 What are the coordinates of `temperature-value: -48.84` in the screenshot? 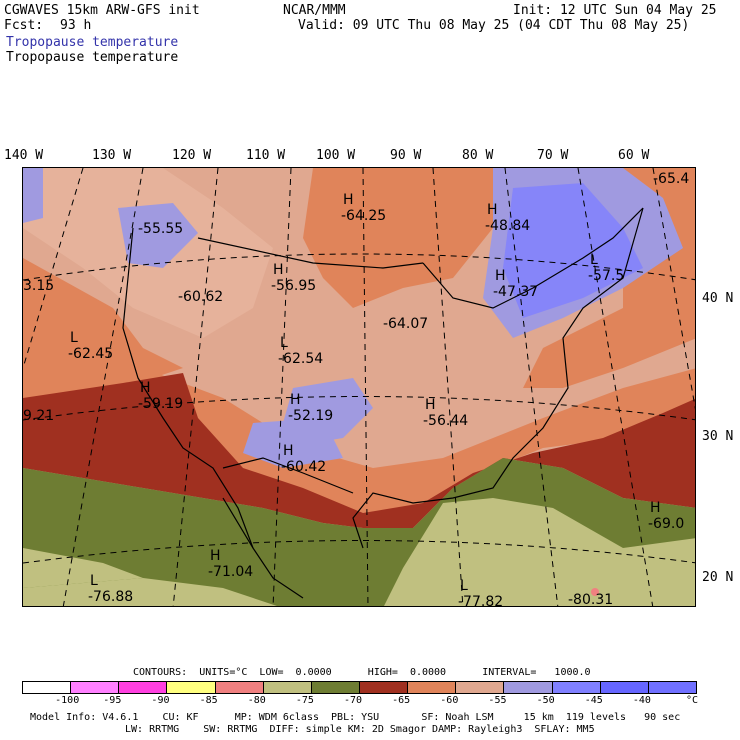 It's located at (507, 226).